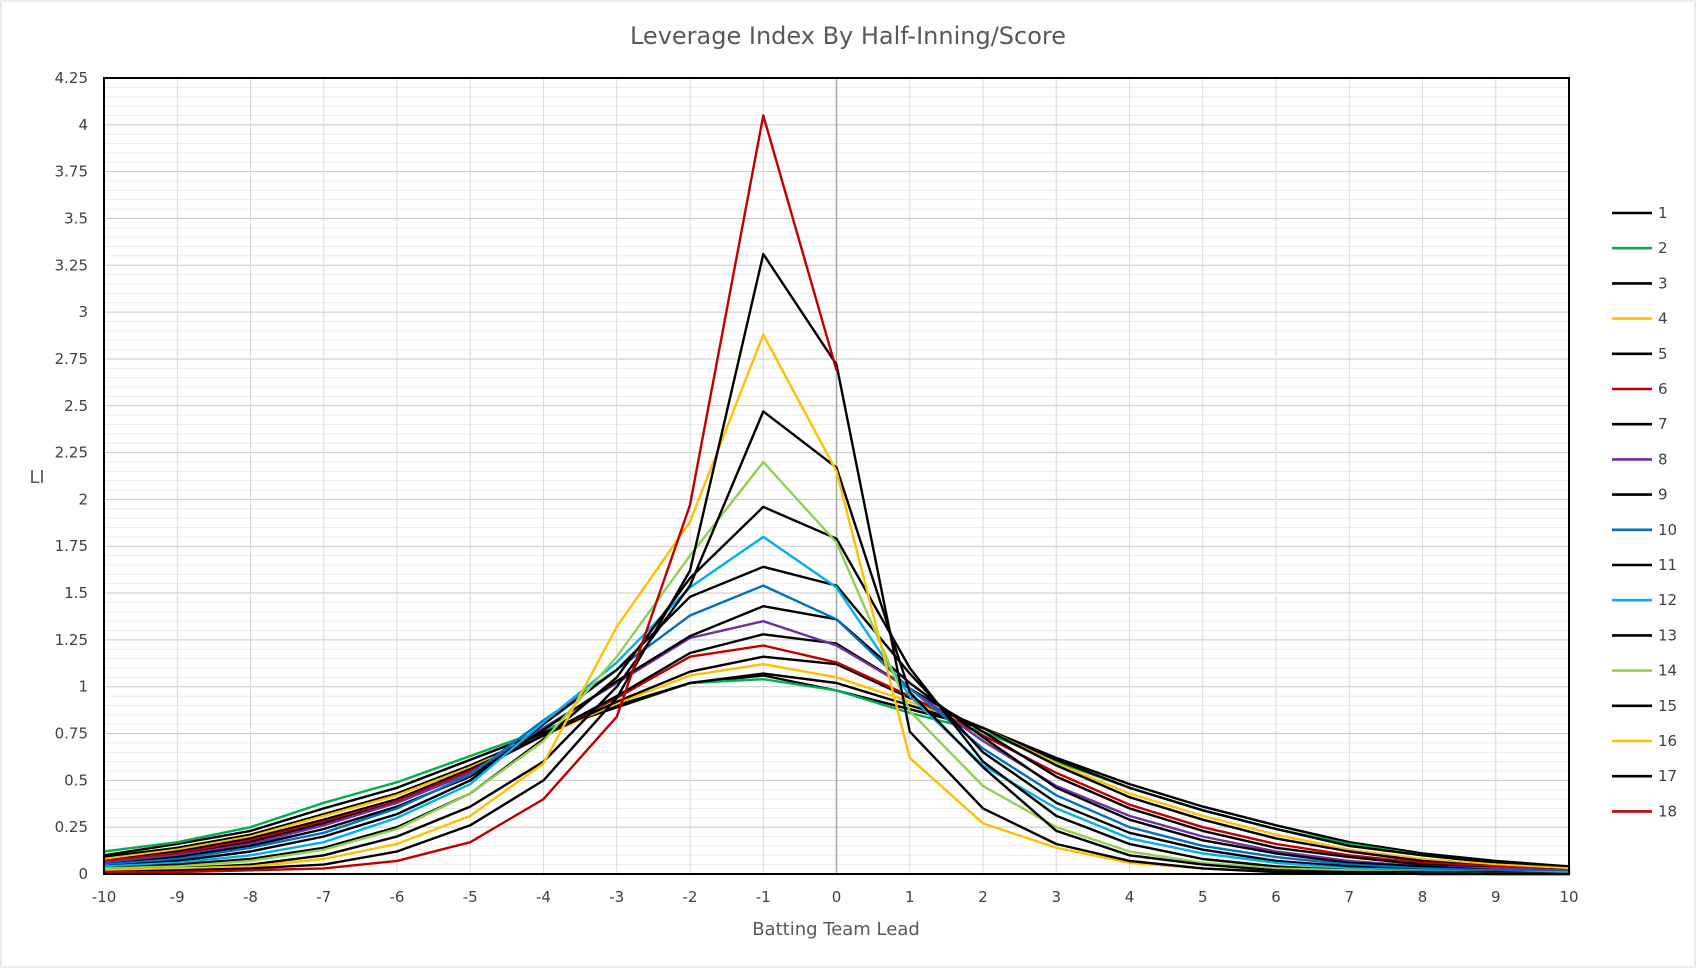 The image size is (1696, 968). What do you see at coordinates (323, 897) in the screenshot?
I see `x-tick-label: -7` at bounding box center [323, 897].